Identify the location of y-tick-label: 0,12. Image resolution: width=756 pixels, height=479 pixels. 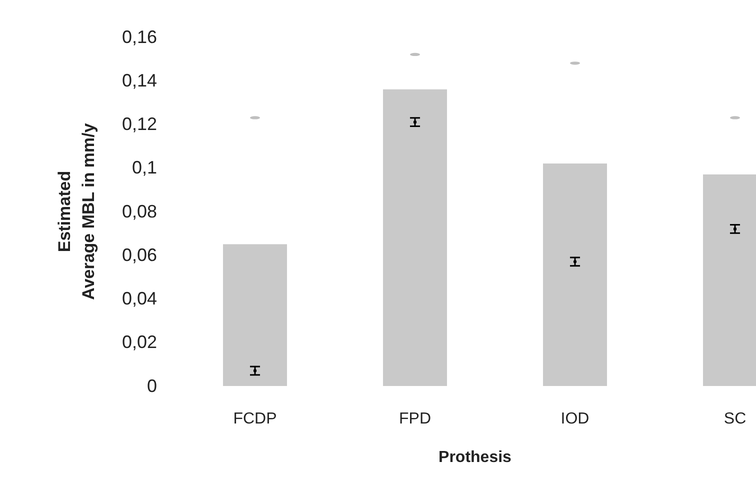
(139, 124).